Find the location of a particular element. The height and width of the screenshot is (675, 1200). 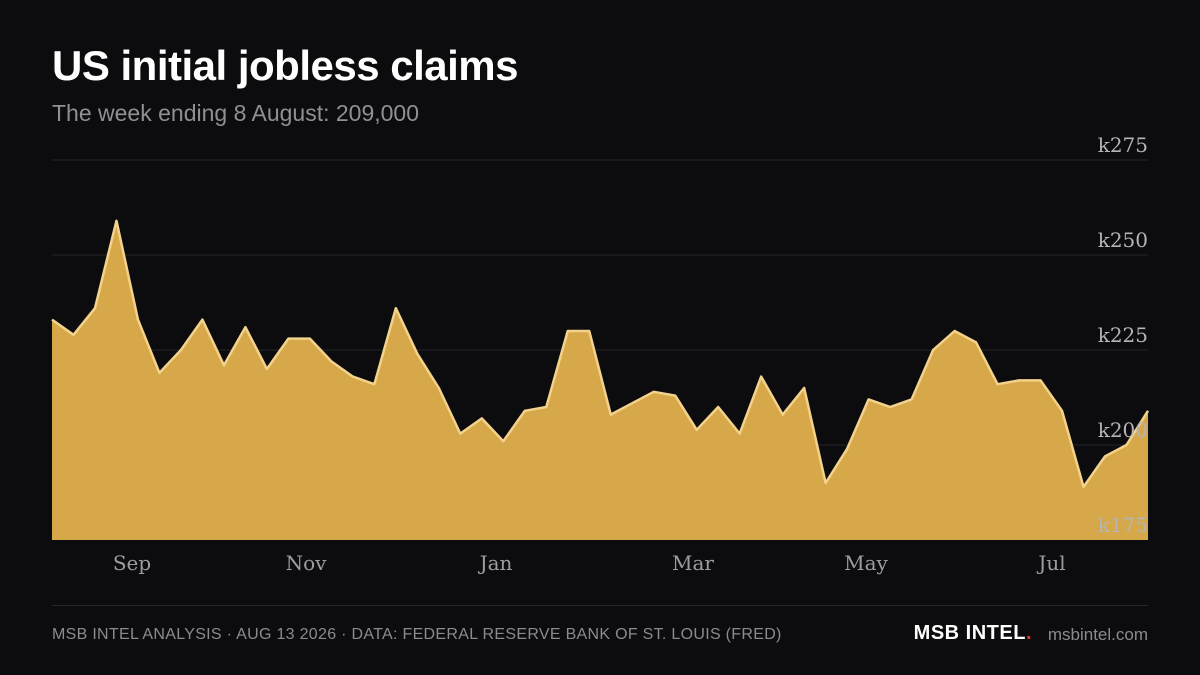

y-tick-label: k200 is located at coordinates (1123, 430).